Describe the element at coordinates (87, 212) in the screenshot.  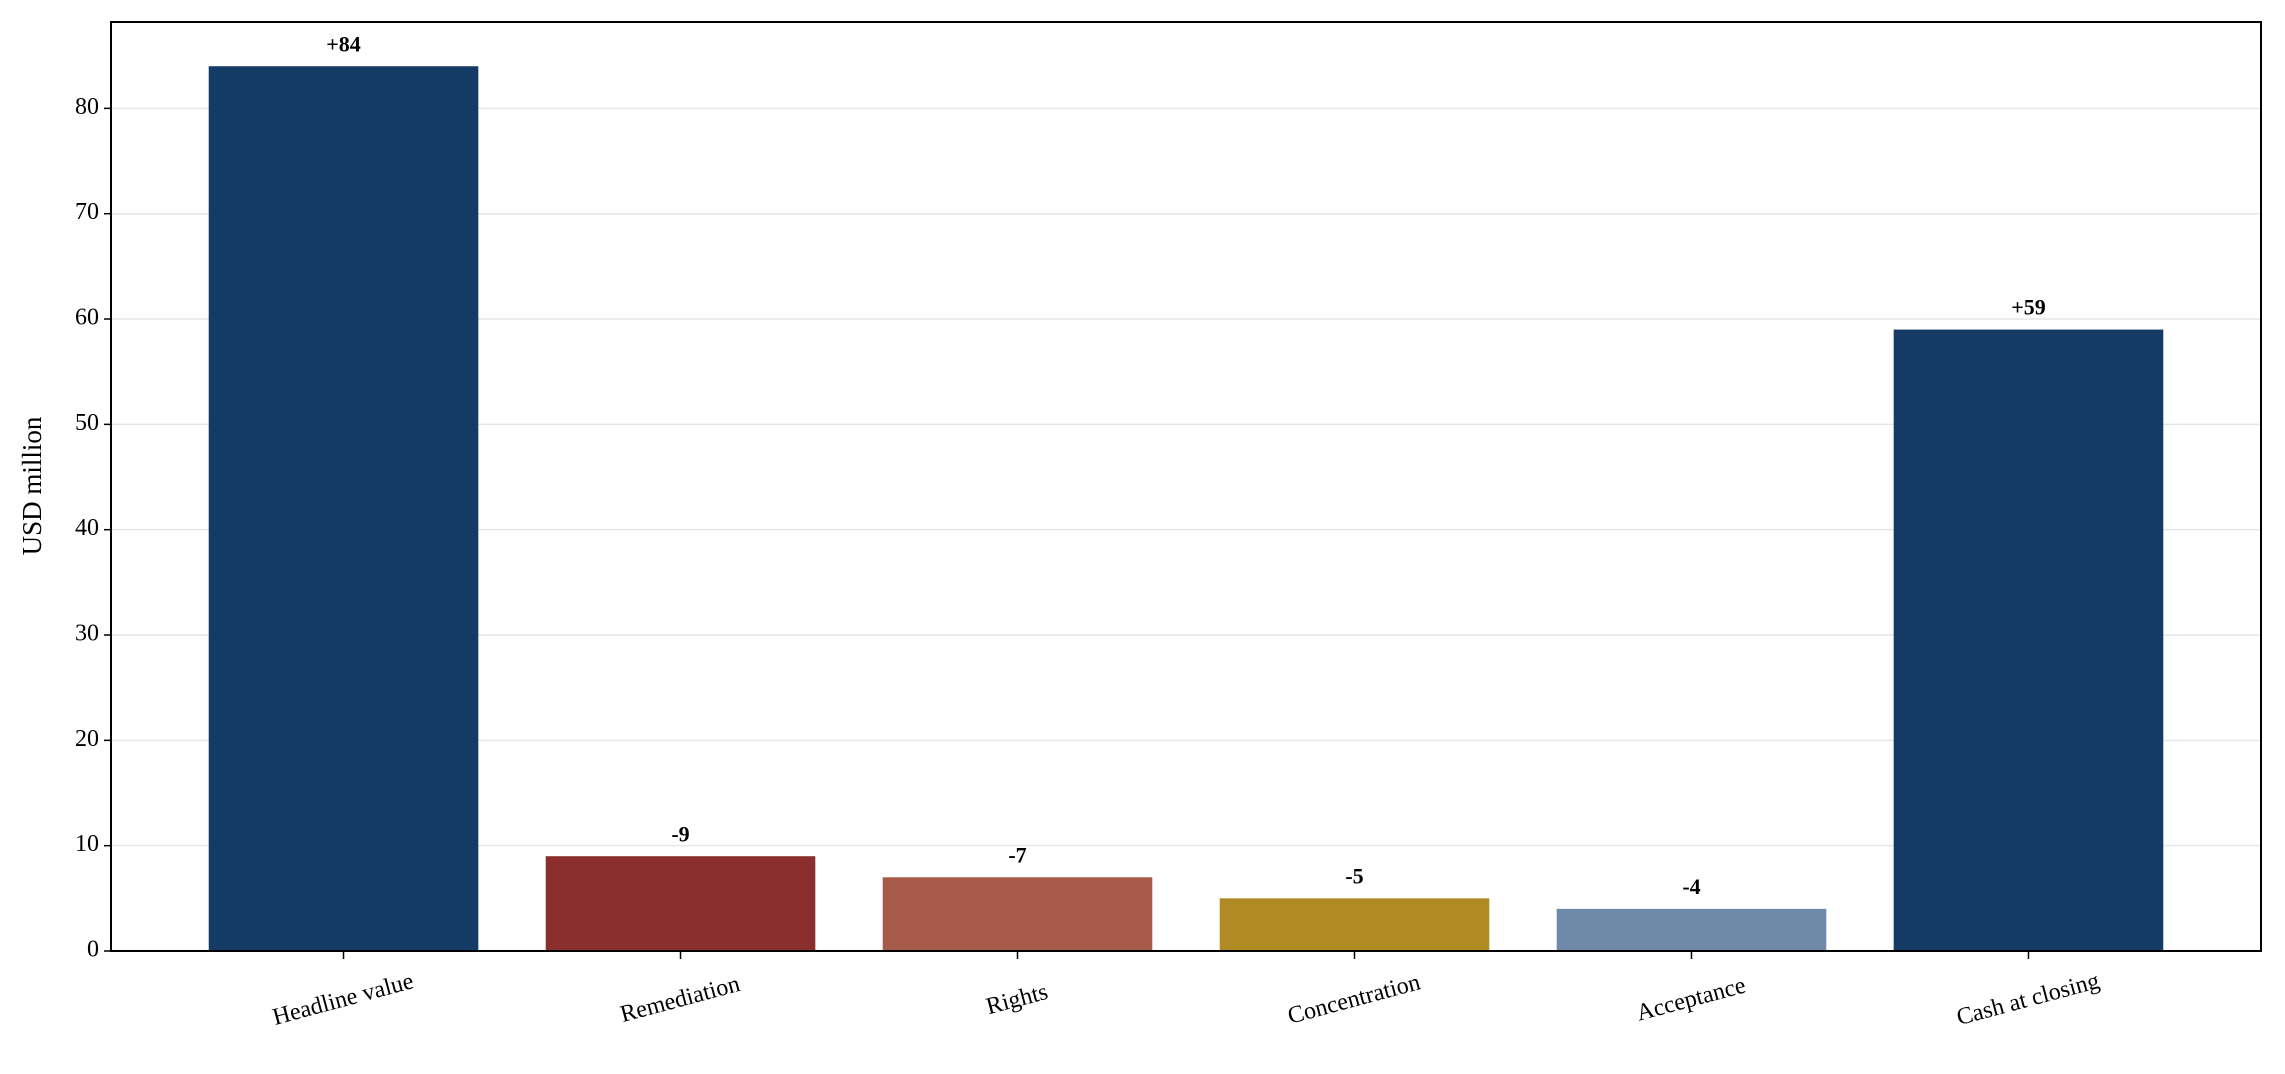
I see `y-tick-label: 70` at that location.